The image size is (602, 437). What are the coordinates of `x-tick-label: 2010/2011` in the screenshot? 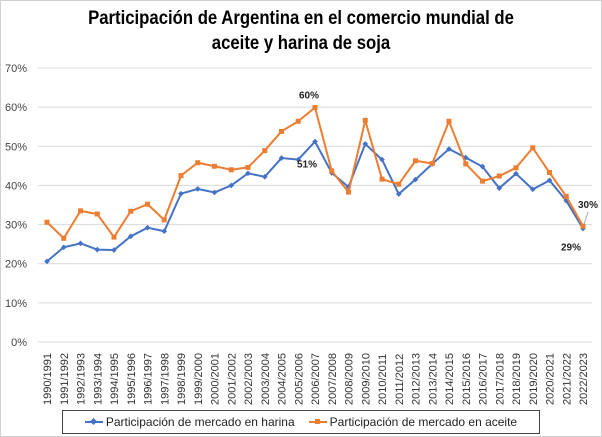 It's located at (383, 379).